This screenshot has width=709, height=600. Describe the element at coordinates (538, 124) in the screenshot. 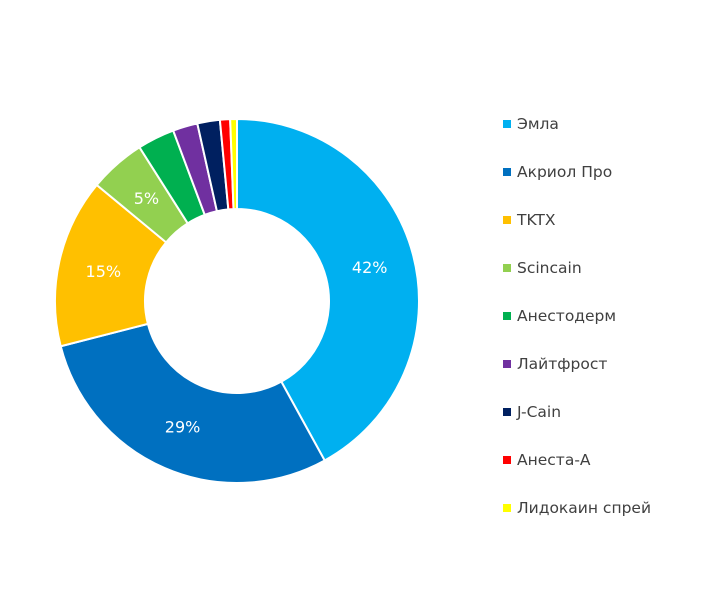

I see `legend-label: Эмла` at that location.